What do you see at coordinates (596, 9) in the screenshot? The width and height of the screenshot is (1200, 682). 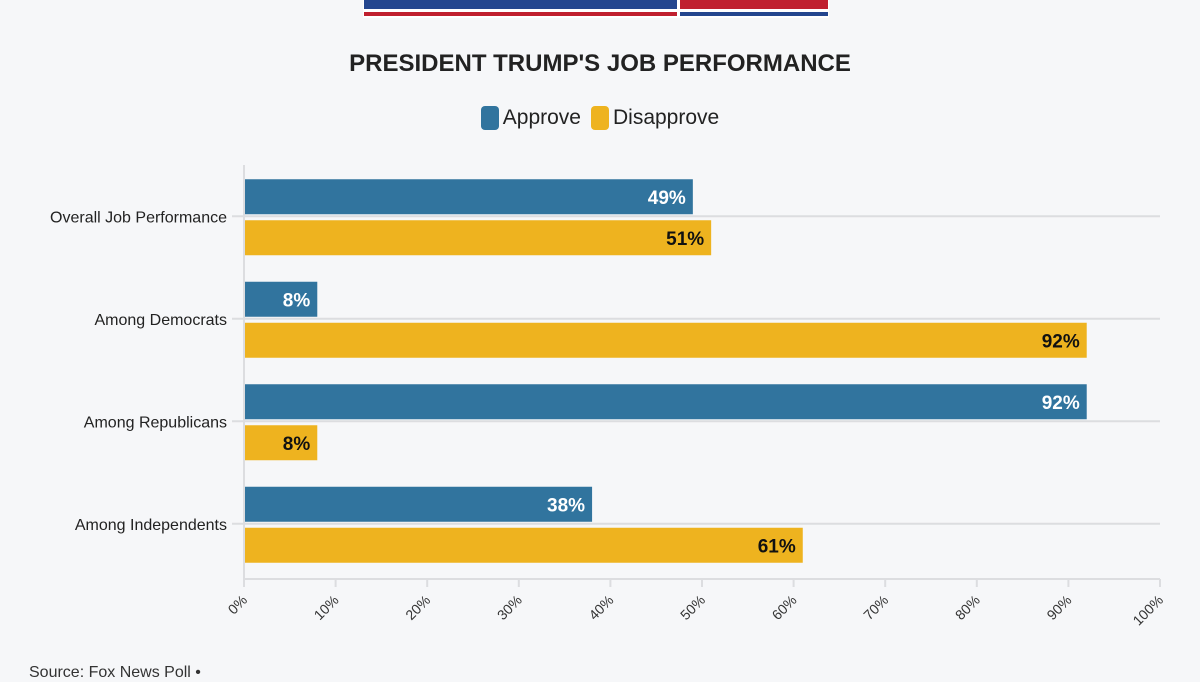 I see `fox-news-poll-logo` at bounding box center [596, 9].